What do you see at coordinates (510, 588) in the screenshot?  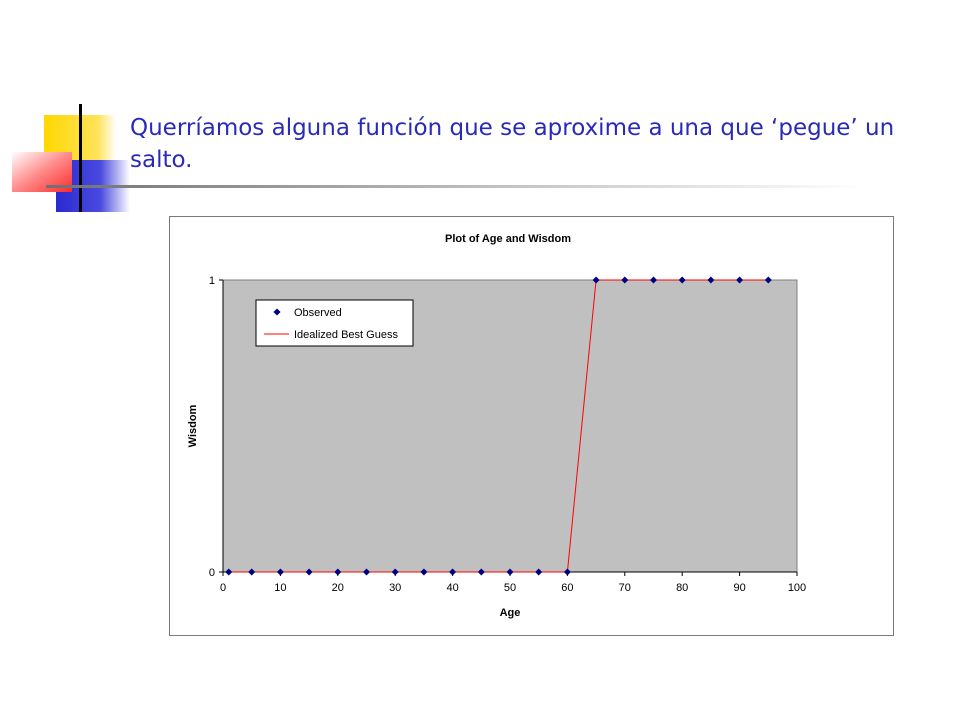 I see `x-tick-label: 50` at bounding box center [510, 588].